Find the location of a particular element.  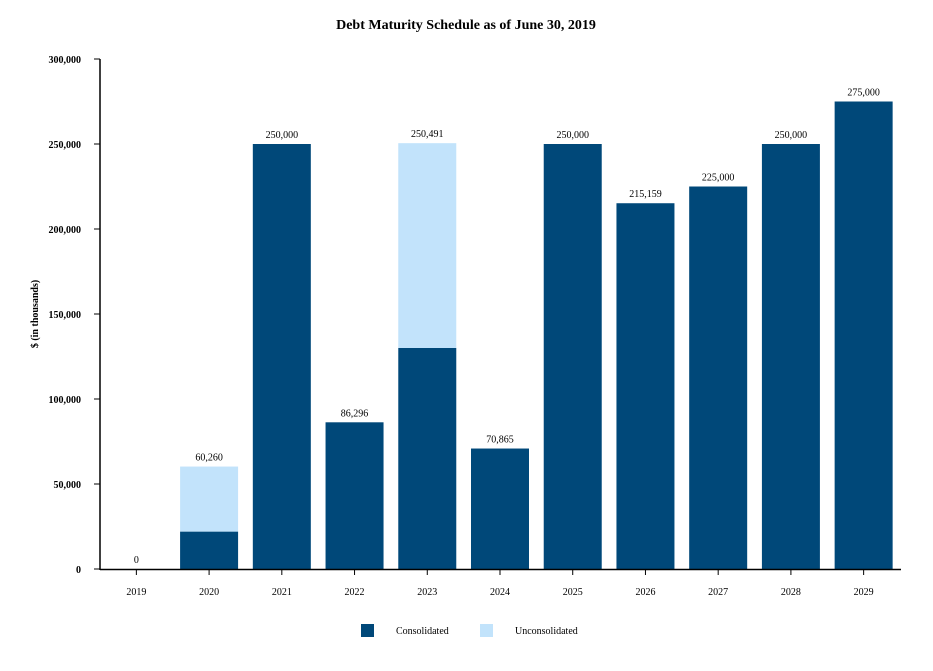

y-axis-label: $ (in thousands) is located at coordinates (35, 314).